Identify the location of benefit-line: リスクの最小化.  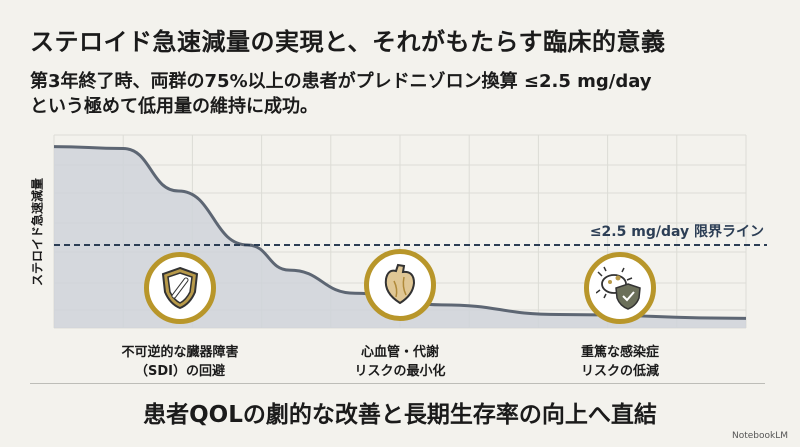
(400, 371).